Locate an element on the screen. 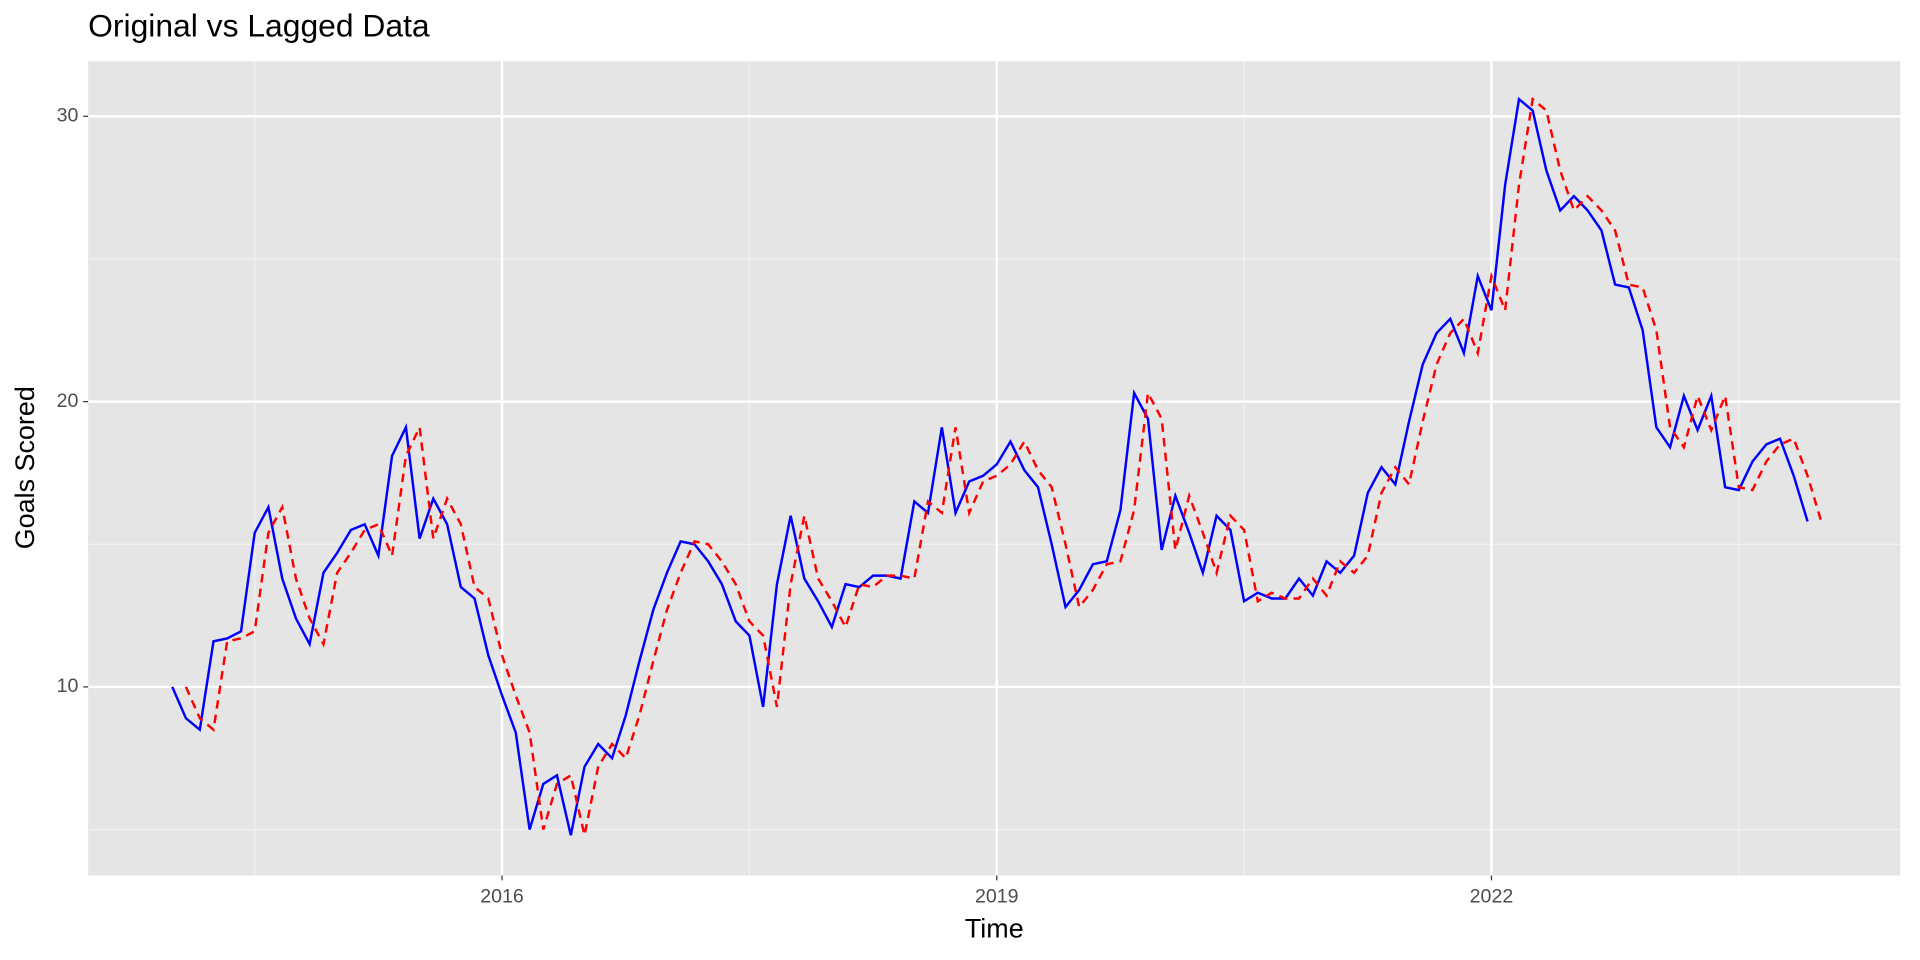 The width and height of the screenshot is (1920, 960). y-tick-label: 20 is located at coordinates (68, 401).